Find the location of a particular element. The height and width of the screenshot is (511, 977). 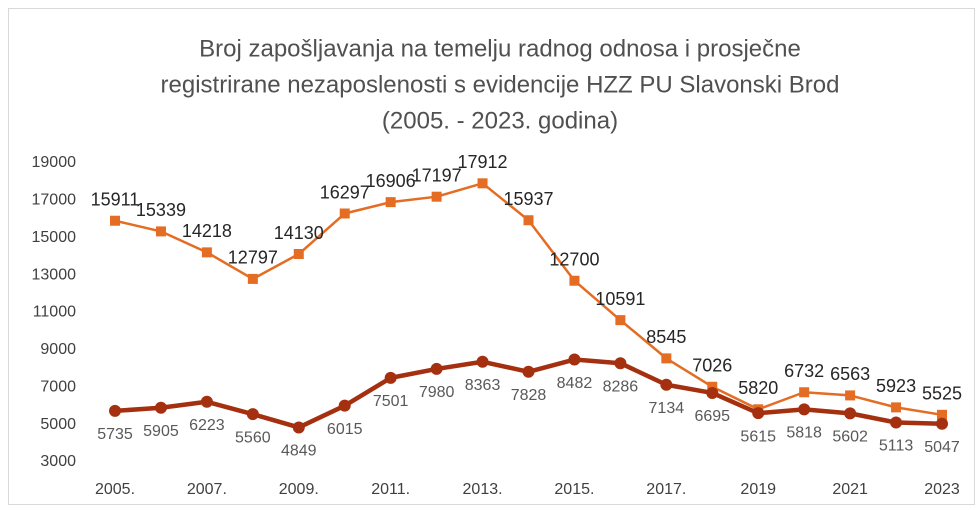

data-label: 16906 is located at coordinates (391, 181).